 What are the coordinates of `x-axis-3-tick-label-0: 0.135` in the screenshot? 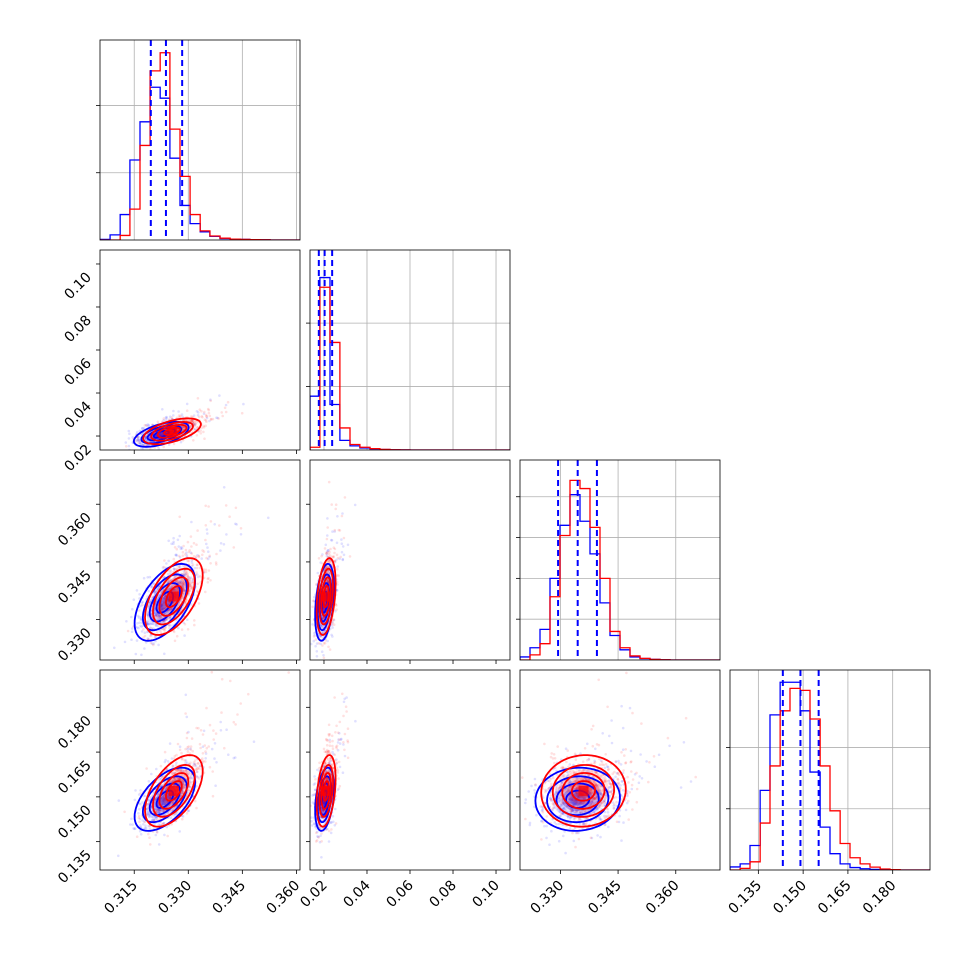 It's located at (746, 898).